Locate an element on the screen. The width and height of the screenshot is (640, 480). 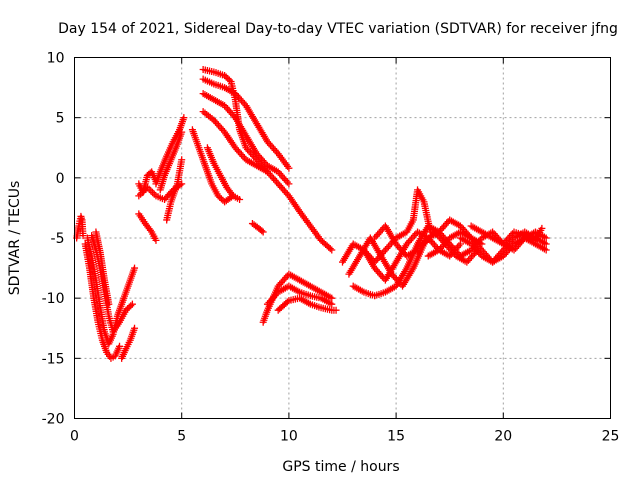
series-t17 is located at coordinates (212, 166).